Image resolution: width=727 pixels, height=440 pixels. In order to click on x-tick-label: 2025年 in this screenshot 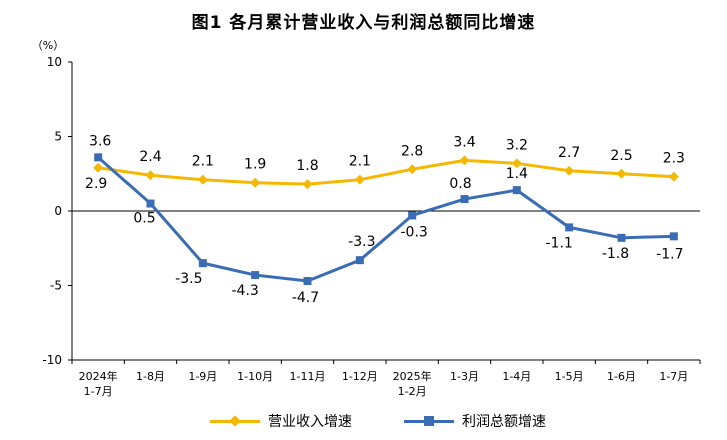, I will do `click(412, 376)`.